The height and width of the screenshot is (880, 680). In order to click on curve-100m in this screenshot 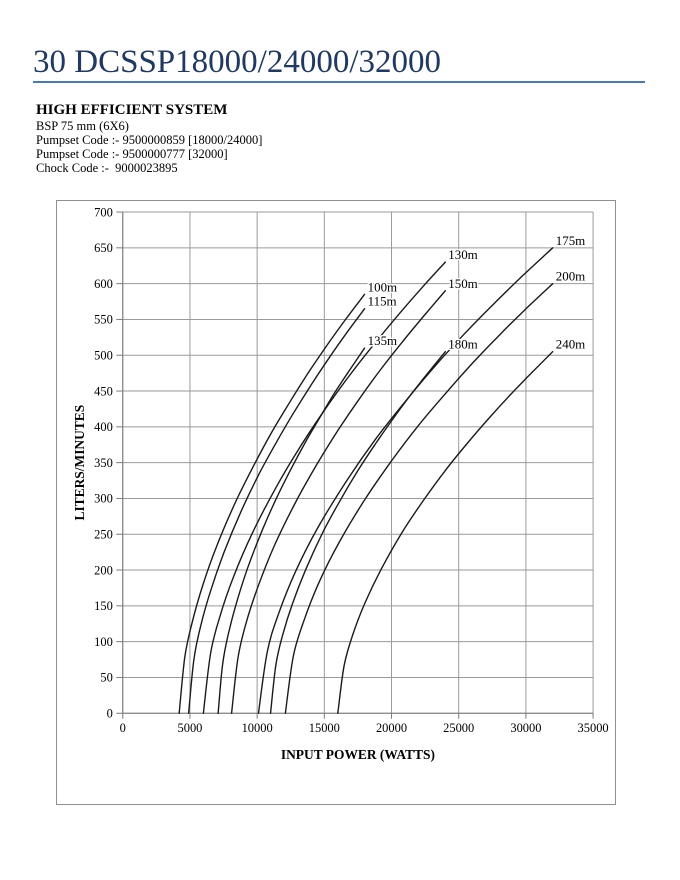, I will do `click(272, 503)`.